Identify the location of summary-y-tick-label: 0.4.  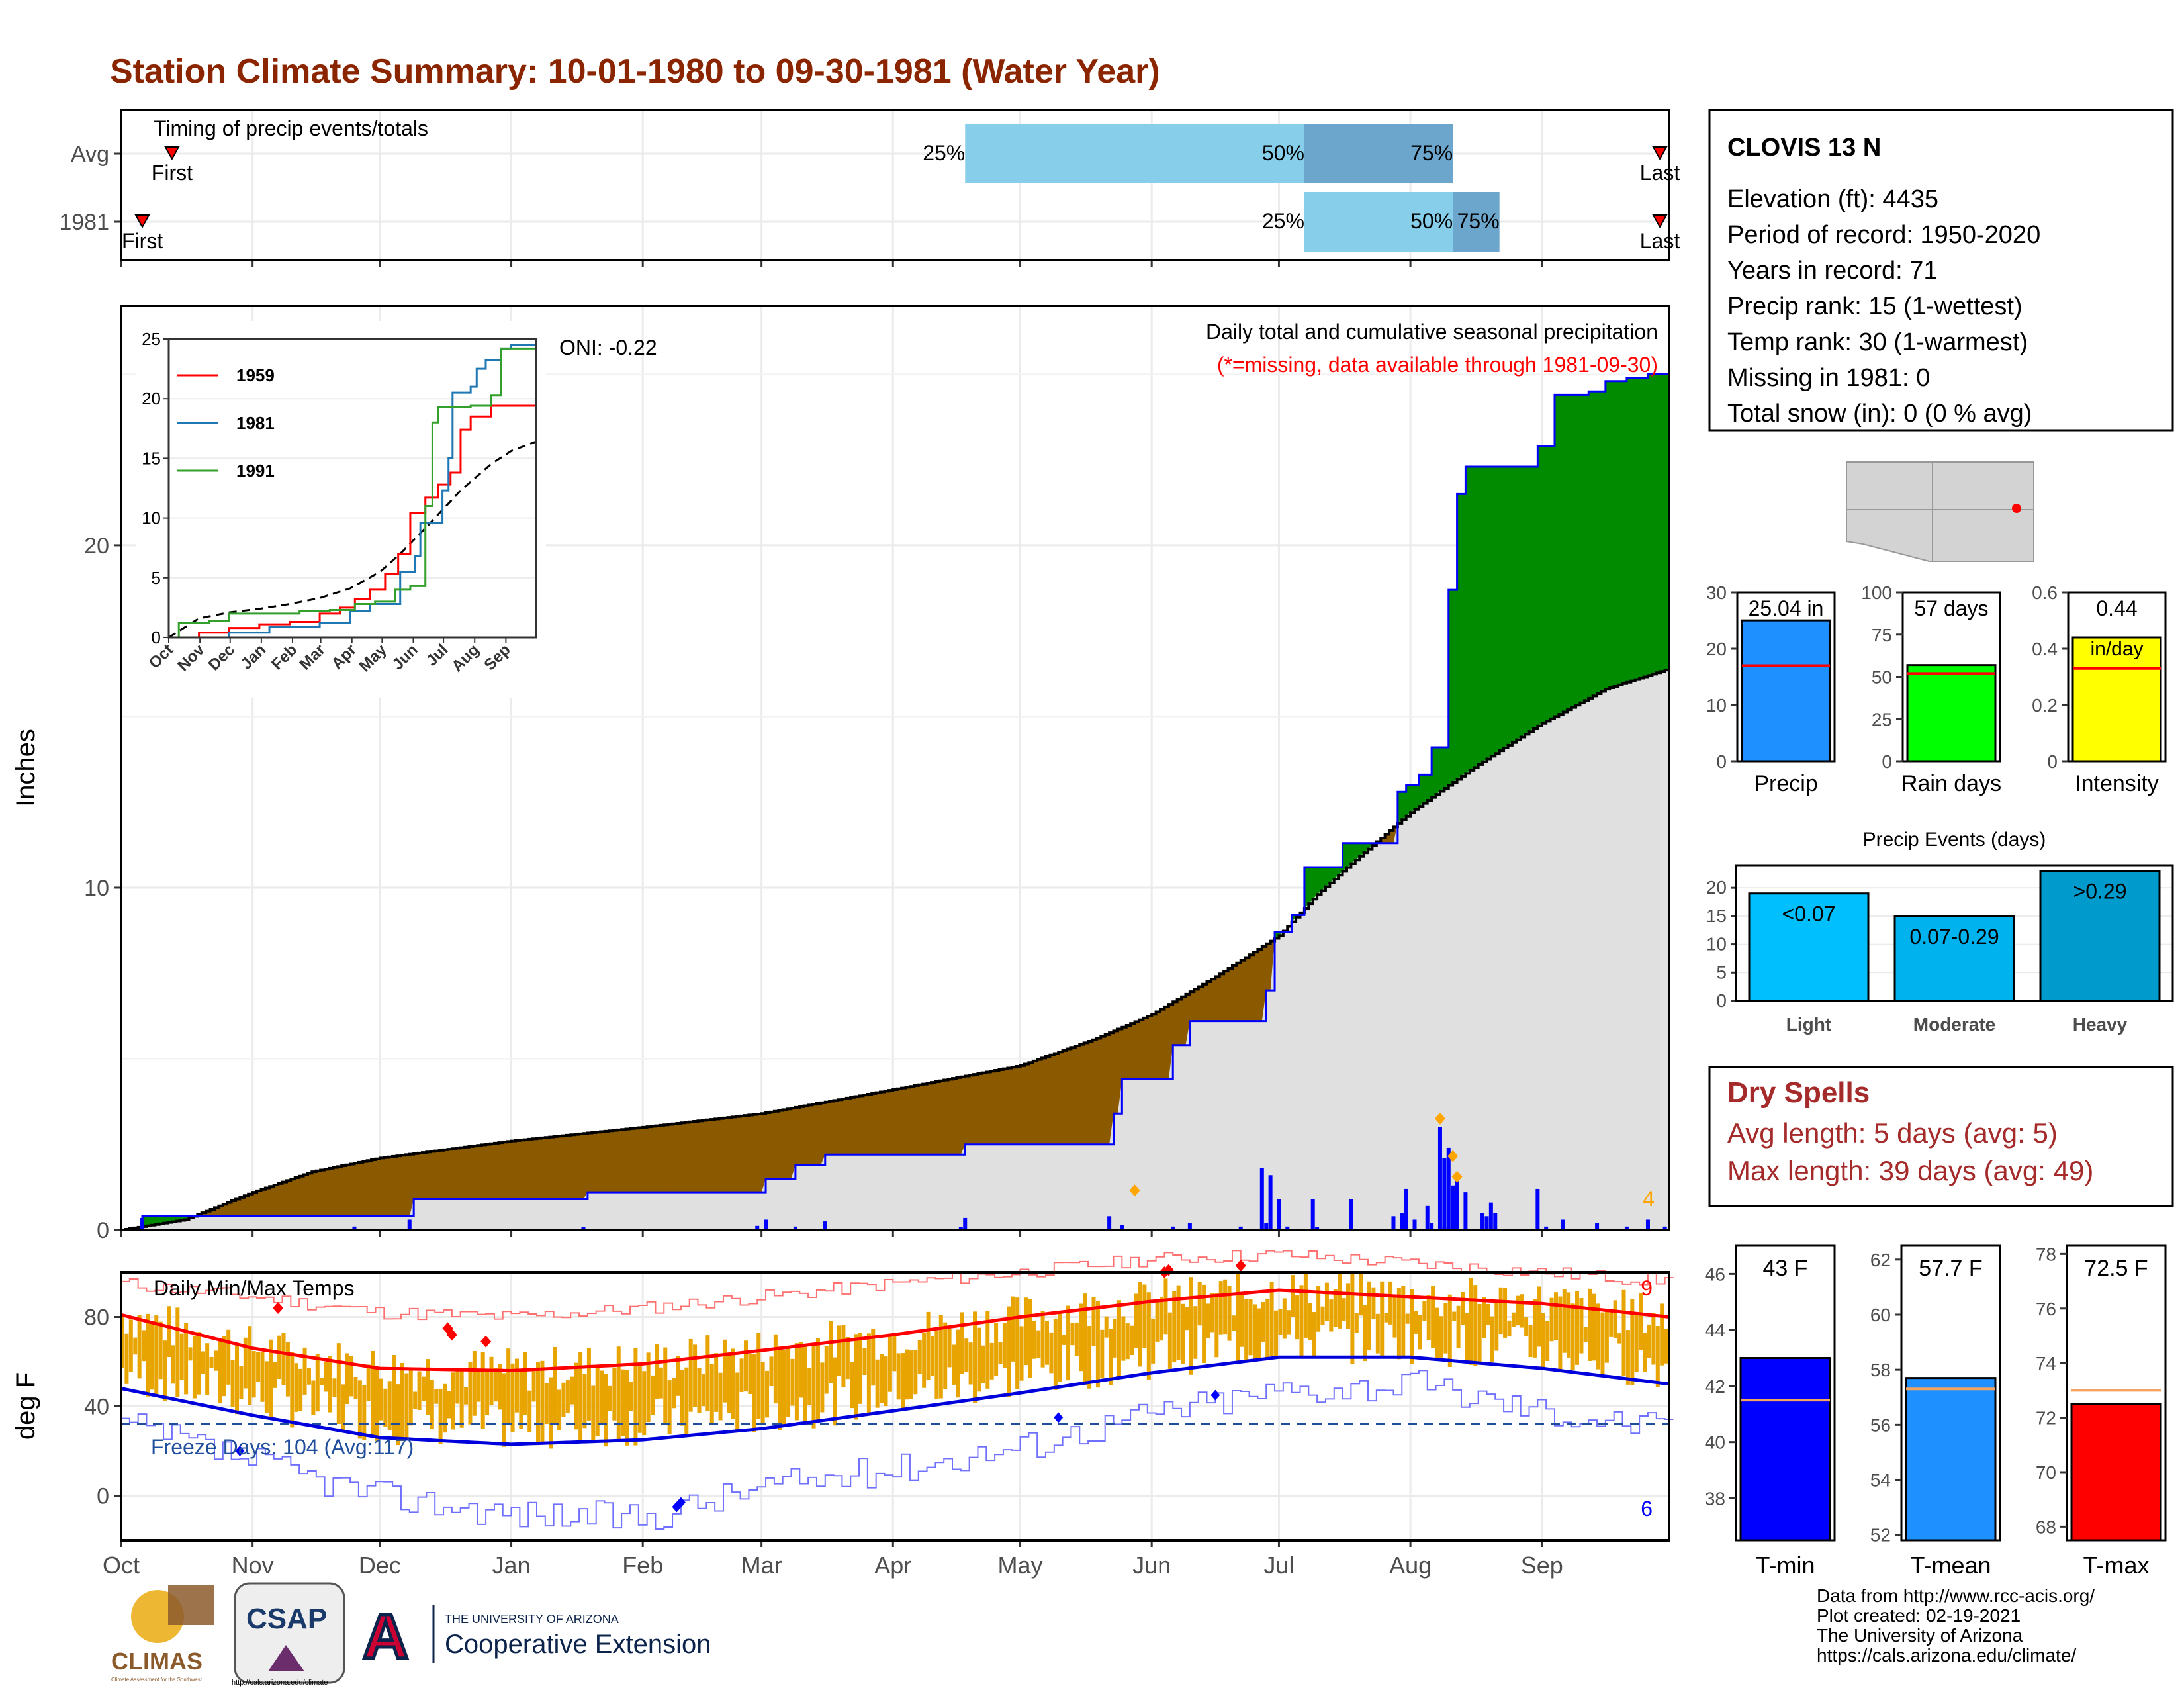
(2045, 649).